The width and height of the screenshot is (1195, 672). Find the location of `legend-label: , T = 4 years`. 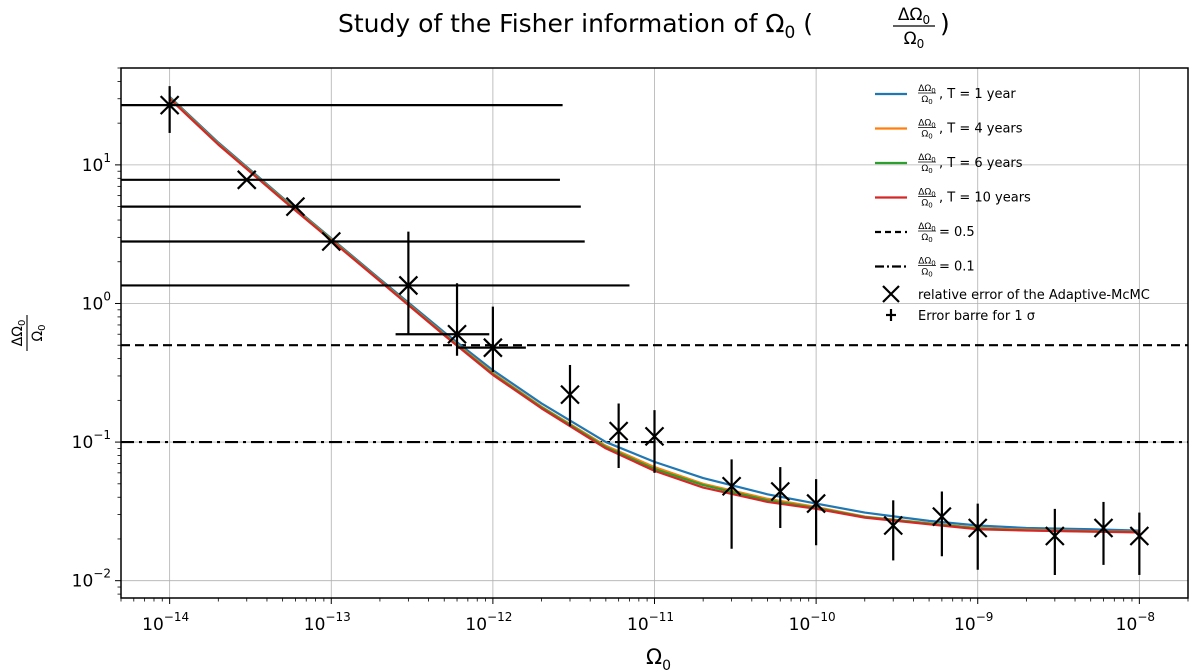

legend-label: , T = 4 years is located at coordinates (981, 129).